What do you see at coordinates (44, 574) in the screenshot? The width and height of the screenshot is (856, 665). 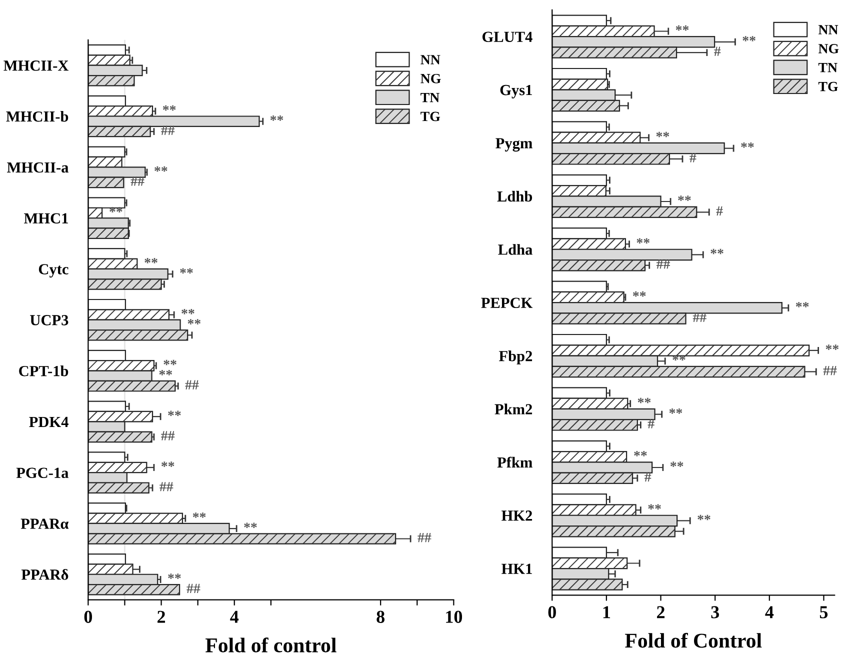 I see `y-tick-label: PPARδ` at bounding box center [44, 574].